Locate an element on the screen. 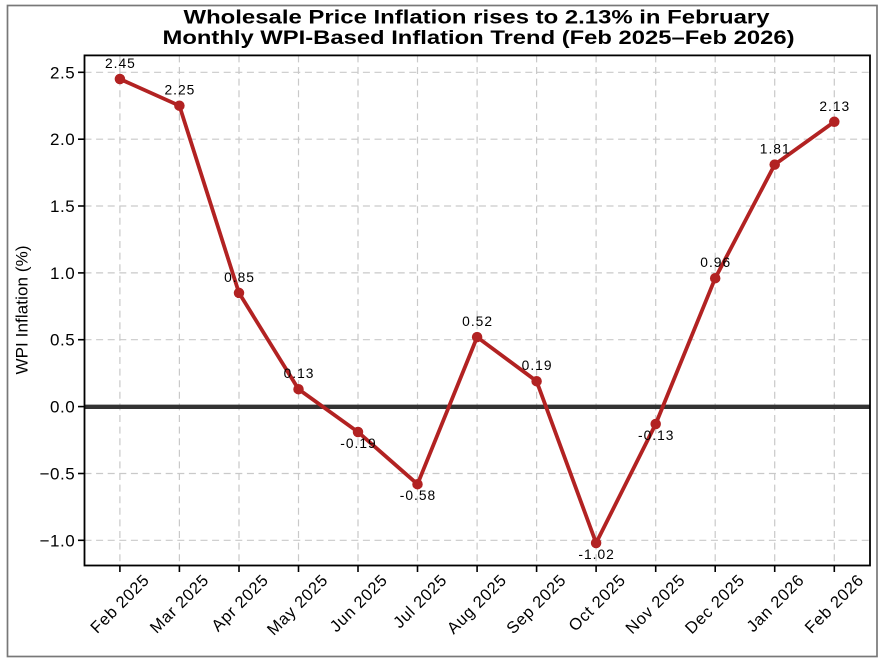 The width and height of the screenshot is (882, 667). svg-text: −1.0 is located at coordinates (58, 540).